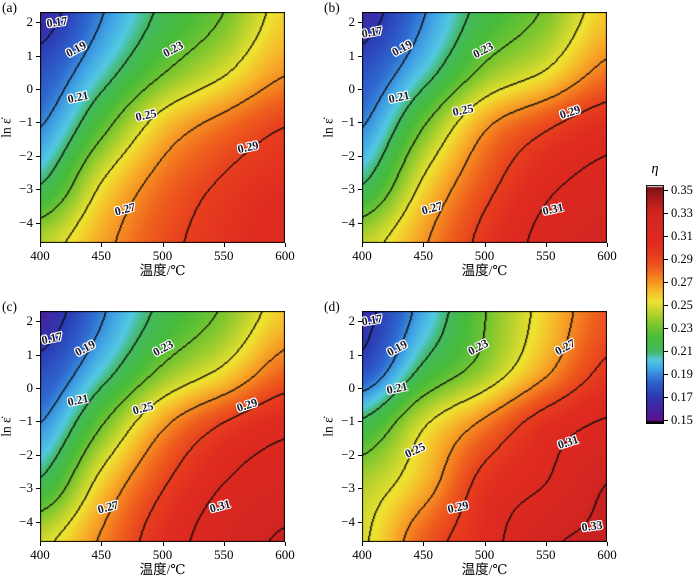 The image size is (700, 576). What do you see at coordinates (9, 7) in the screenshot?
I see `panel-tag: (a)` at bounding box center [9, 7].